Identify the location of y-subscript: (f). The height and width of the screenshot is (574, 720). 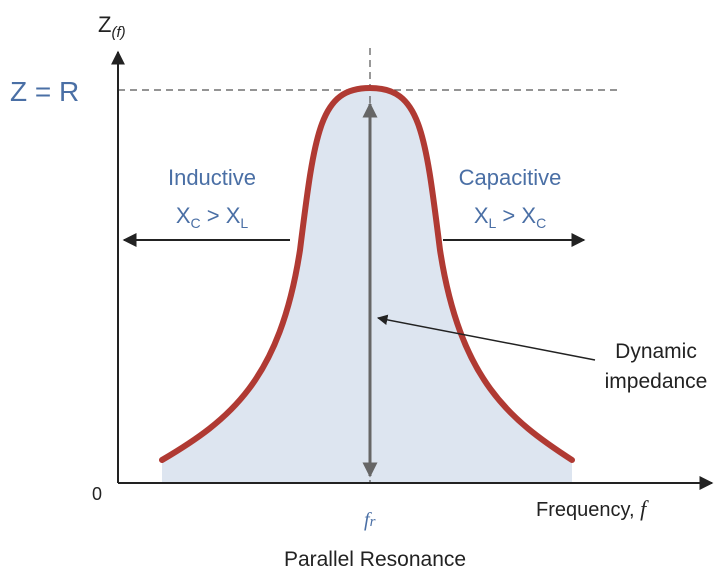
(118, 32).